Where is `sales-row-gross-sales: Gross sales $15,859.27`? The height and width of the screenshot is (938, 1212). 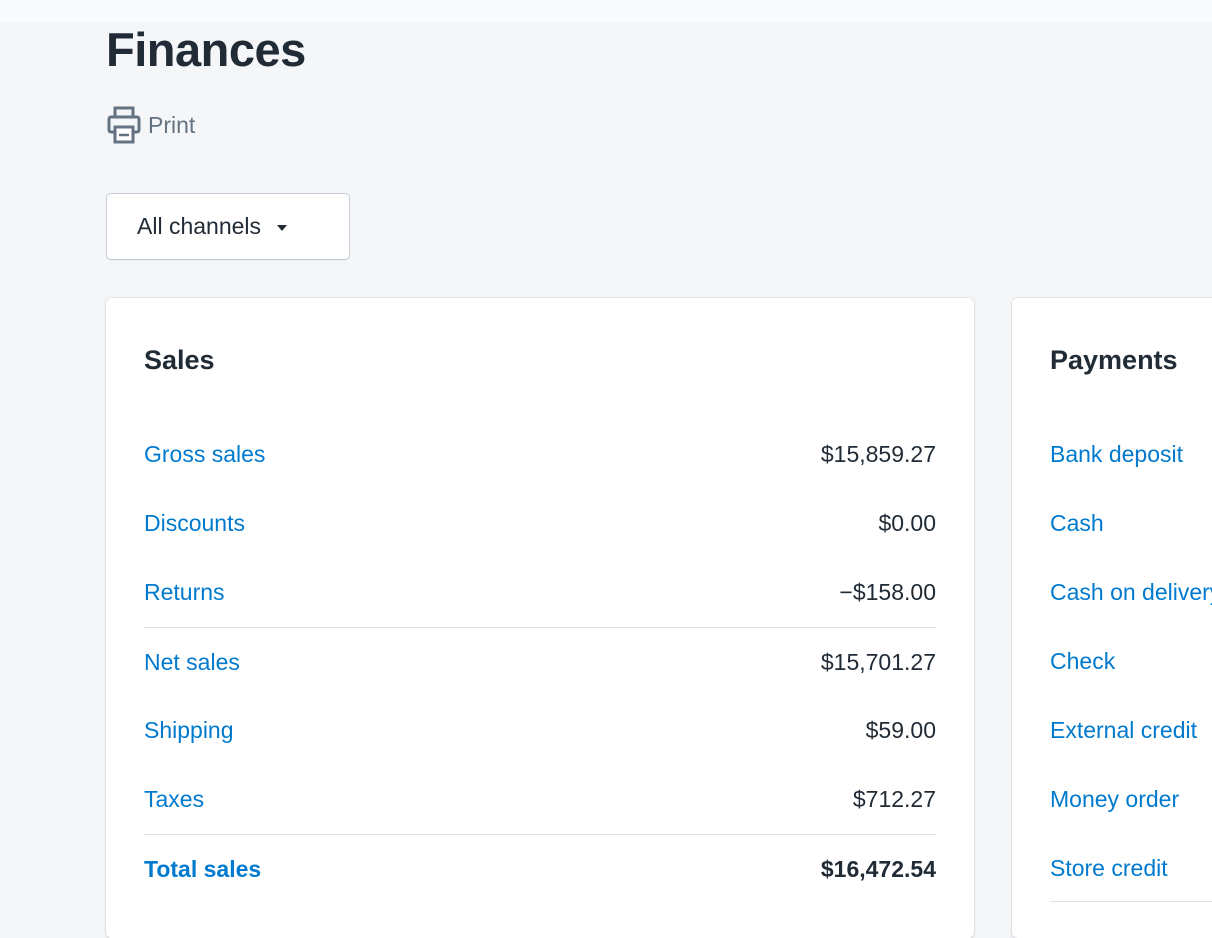 sales-row-gross-sales: Gross sales $15,859.27 is located at coordinates (540, 454).